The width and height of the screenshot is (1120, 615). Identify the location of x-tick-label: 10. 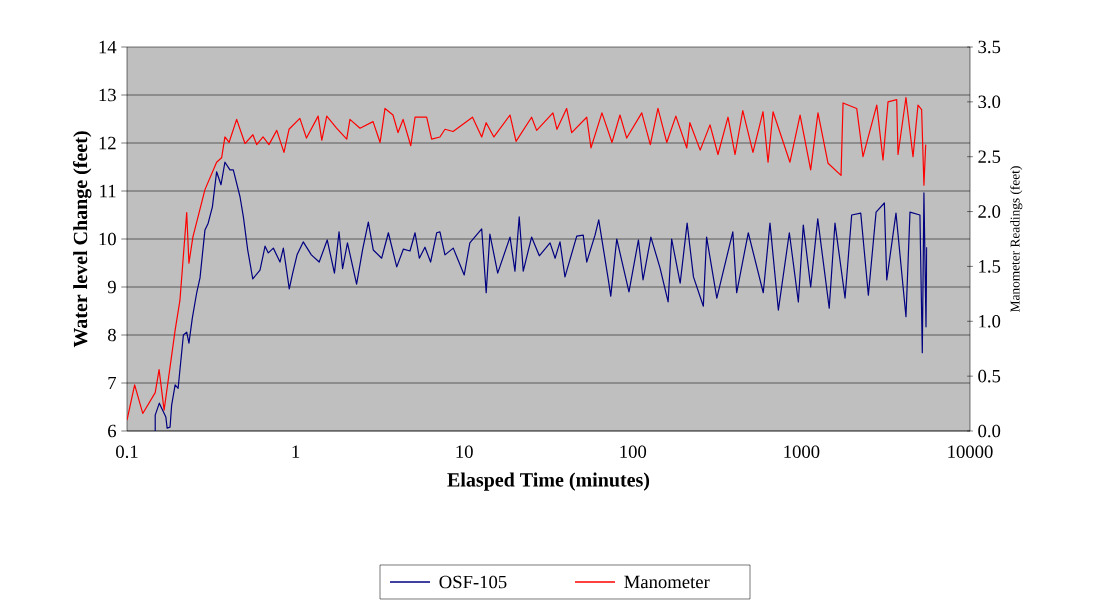
(464, 451).